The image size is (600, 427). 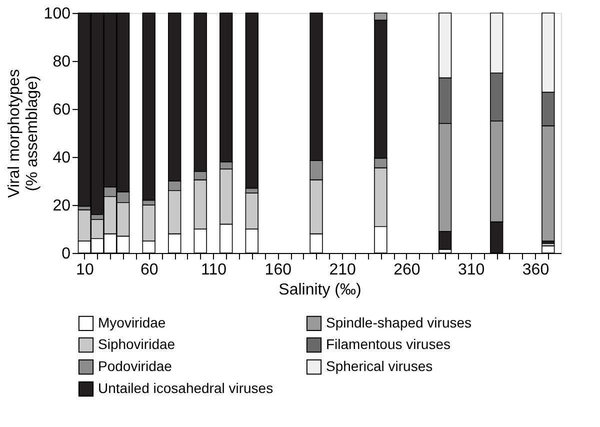 What do you see at coordinates (379, 366) in the screenshot?
I see `legend-label: Spherical viruses` at bounding box center [379, 366].